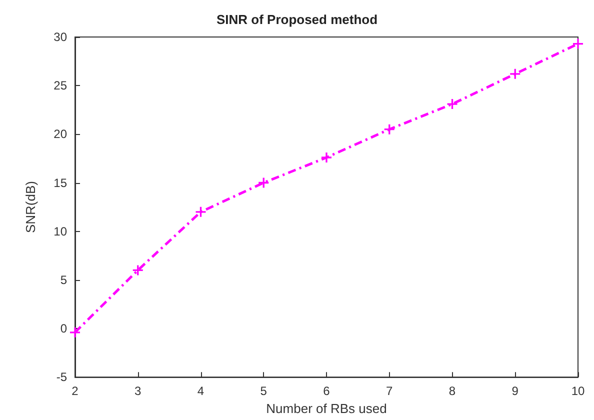  What do you see at coordinates (578, 391) in the screenshot?
I see `x-tick-label: 10` at bounding box center [578, 391].